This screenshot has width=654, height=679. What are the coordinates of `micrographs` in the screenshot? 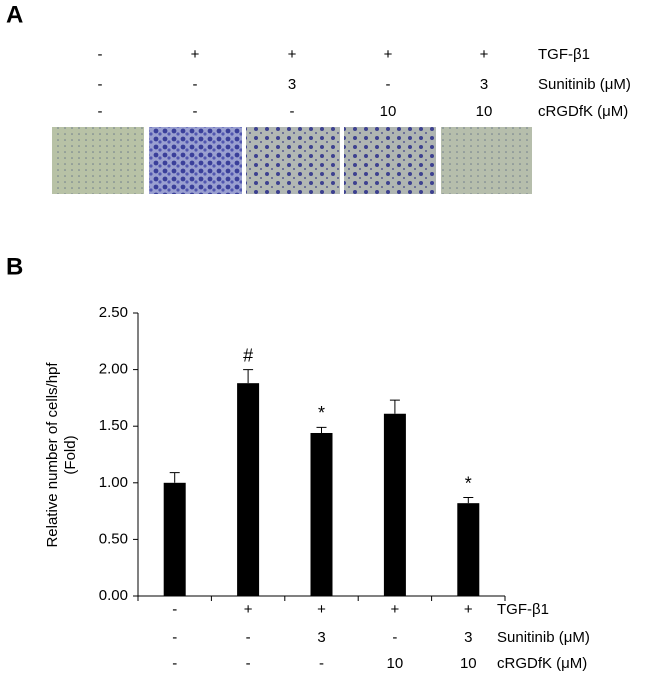 It's located at (292, 160).